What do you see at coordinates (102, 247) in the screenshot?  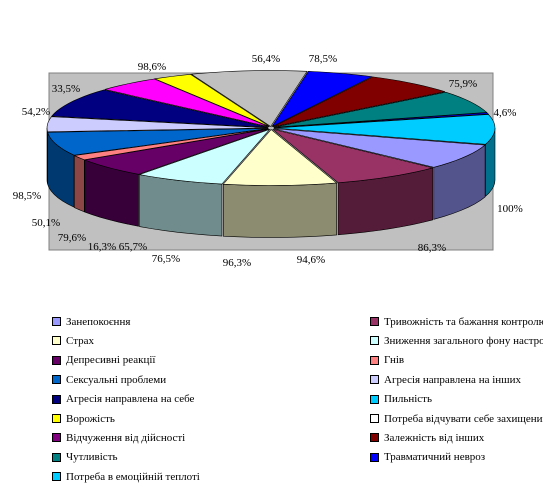 I see `value-label: 16,3%` at bounding box center [102, 247].